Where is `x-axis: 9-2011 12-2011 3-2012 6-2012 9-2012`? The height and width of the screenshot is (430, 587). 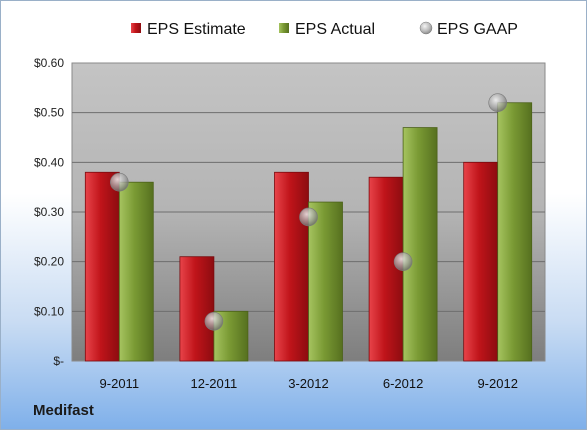 x-axis: 9-2011 12-2011 3-2012 6-2012 9-2012 is located at coordinates (309, 383).